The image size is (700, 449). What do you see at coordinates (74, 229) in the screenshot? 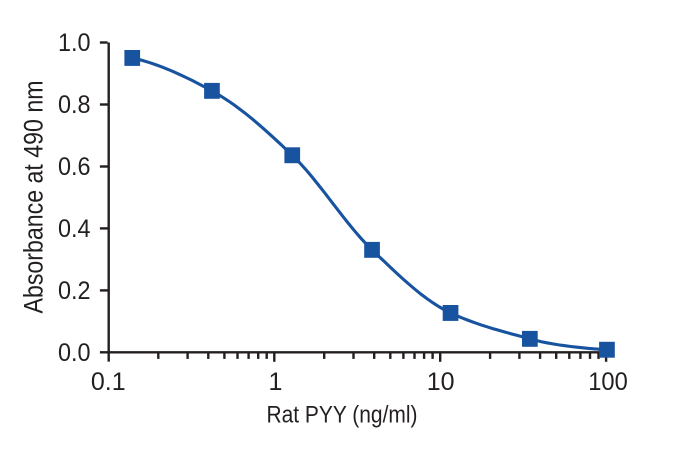
I see `svg-text: 0.4` at bounding box center [74, 229].